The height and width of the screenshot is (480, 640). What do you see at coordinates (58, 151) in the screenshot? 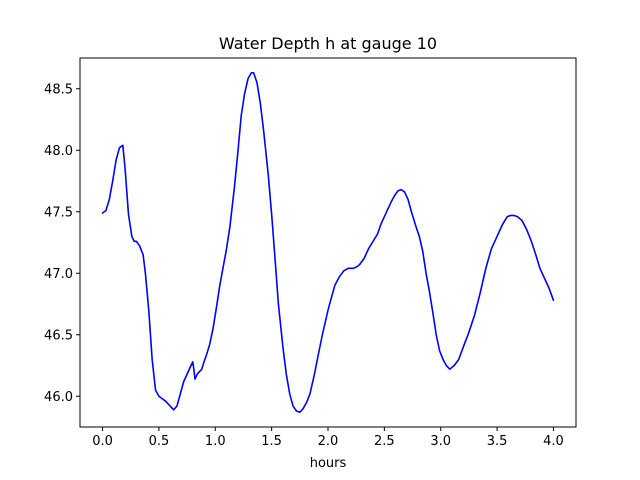
I see `y-tick-label: 48.0` at bounding box center [58, 151].